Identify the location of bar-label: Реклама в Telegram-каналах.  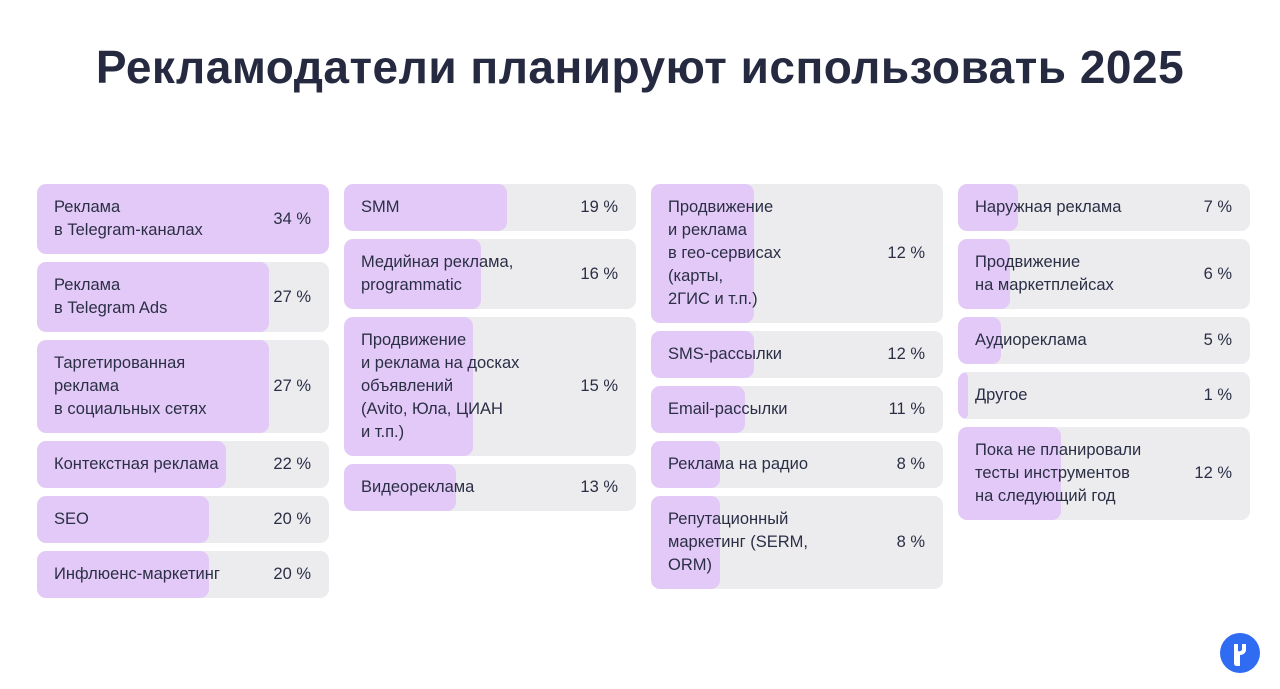
(128, 218).